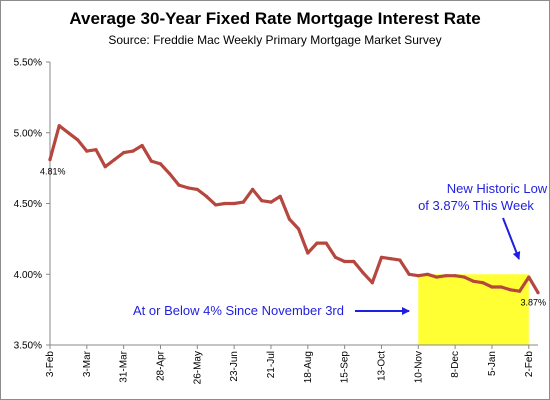 The image size is (550, 400). What do you see at coordinates (345, 367) in the screenshot?
I see `x-tick-label: 15-Sep` at bounding box center [345, 367].